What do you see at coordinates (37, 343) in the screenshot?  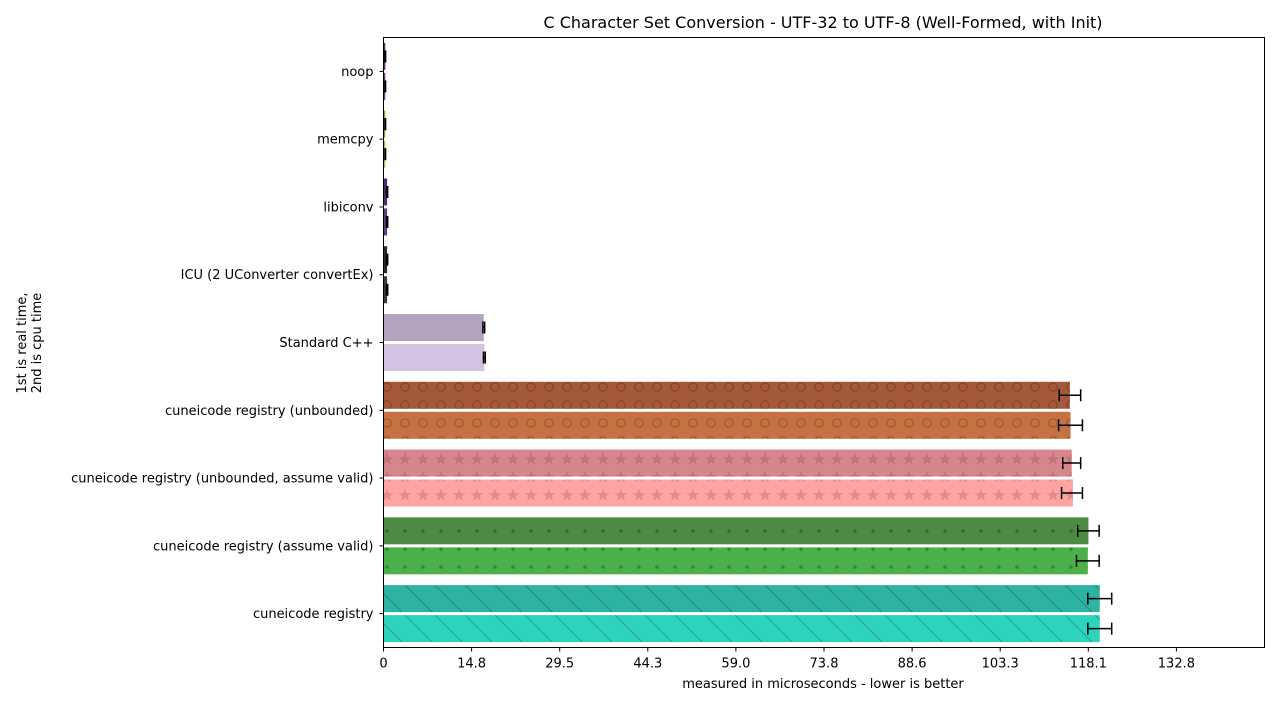 I see `y-axis-label-line-2: 2nd is cpu time` at bounding box center [37, 343].